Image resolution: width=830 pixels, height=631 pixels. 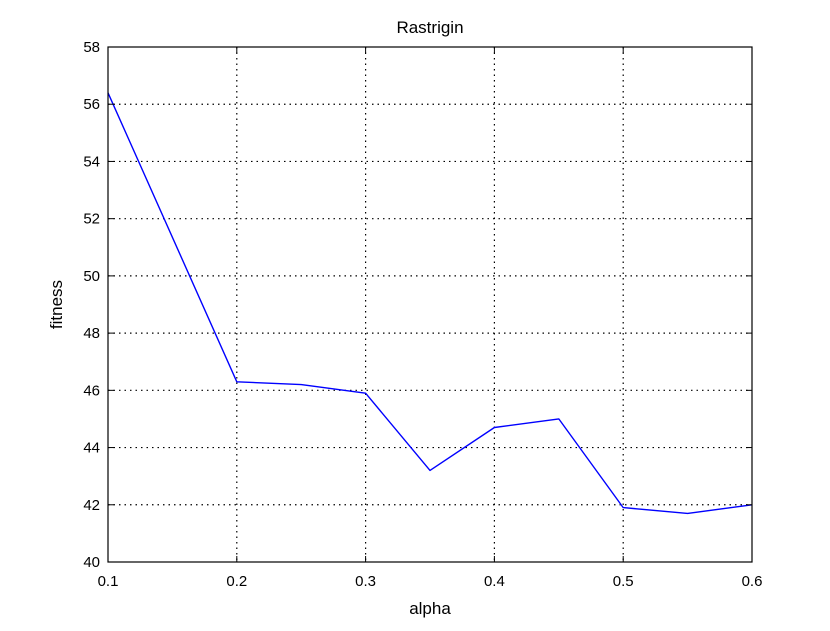 What do you see at coordinates (108, 581) in the screenshot?
I see `x-tick-label: 0.1` at bounding box center [108, 581].